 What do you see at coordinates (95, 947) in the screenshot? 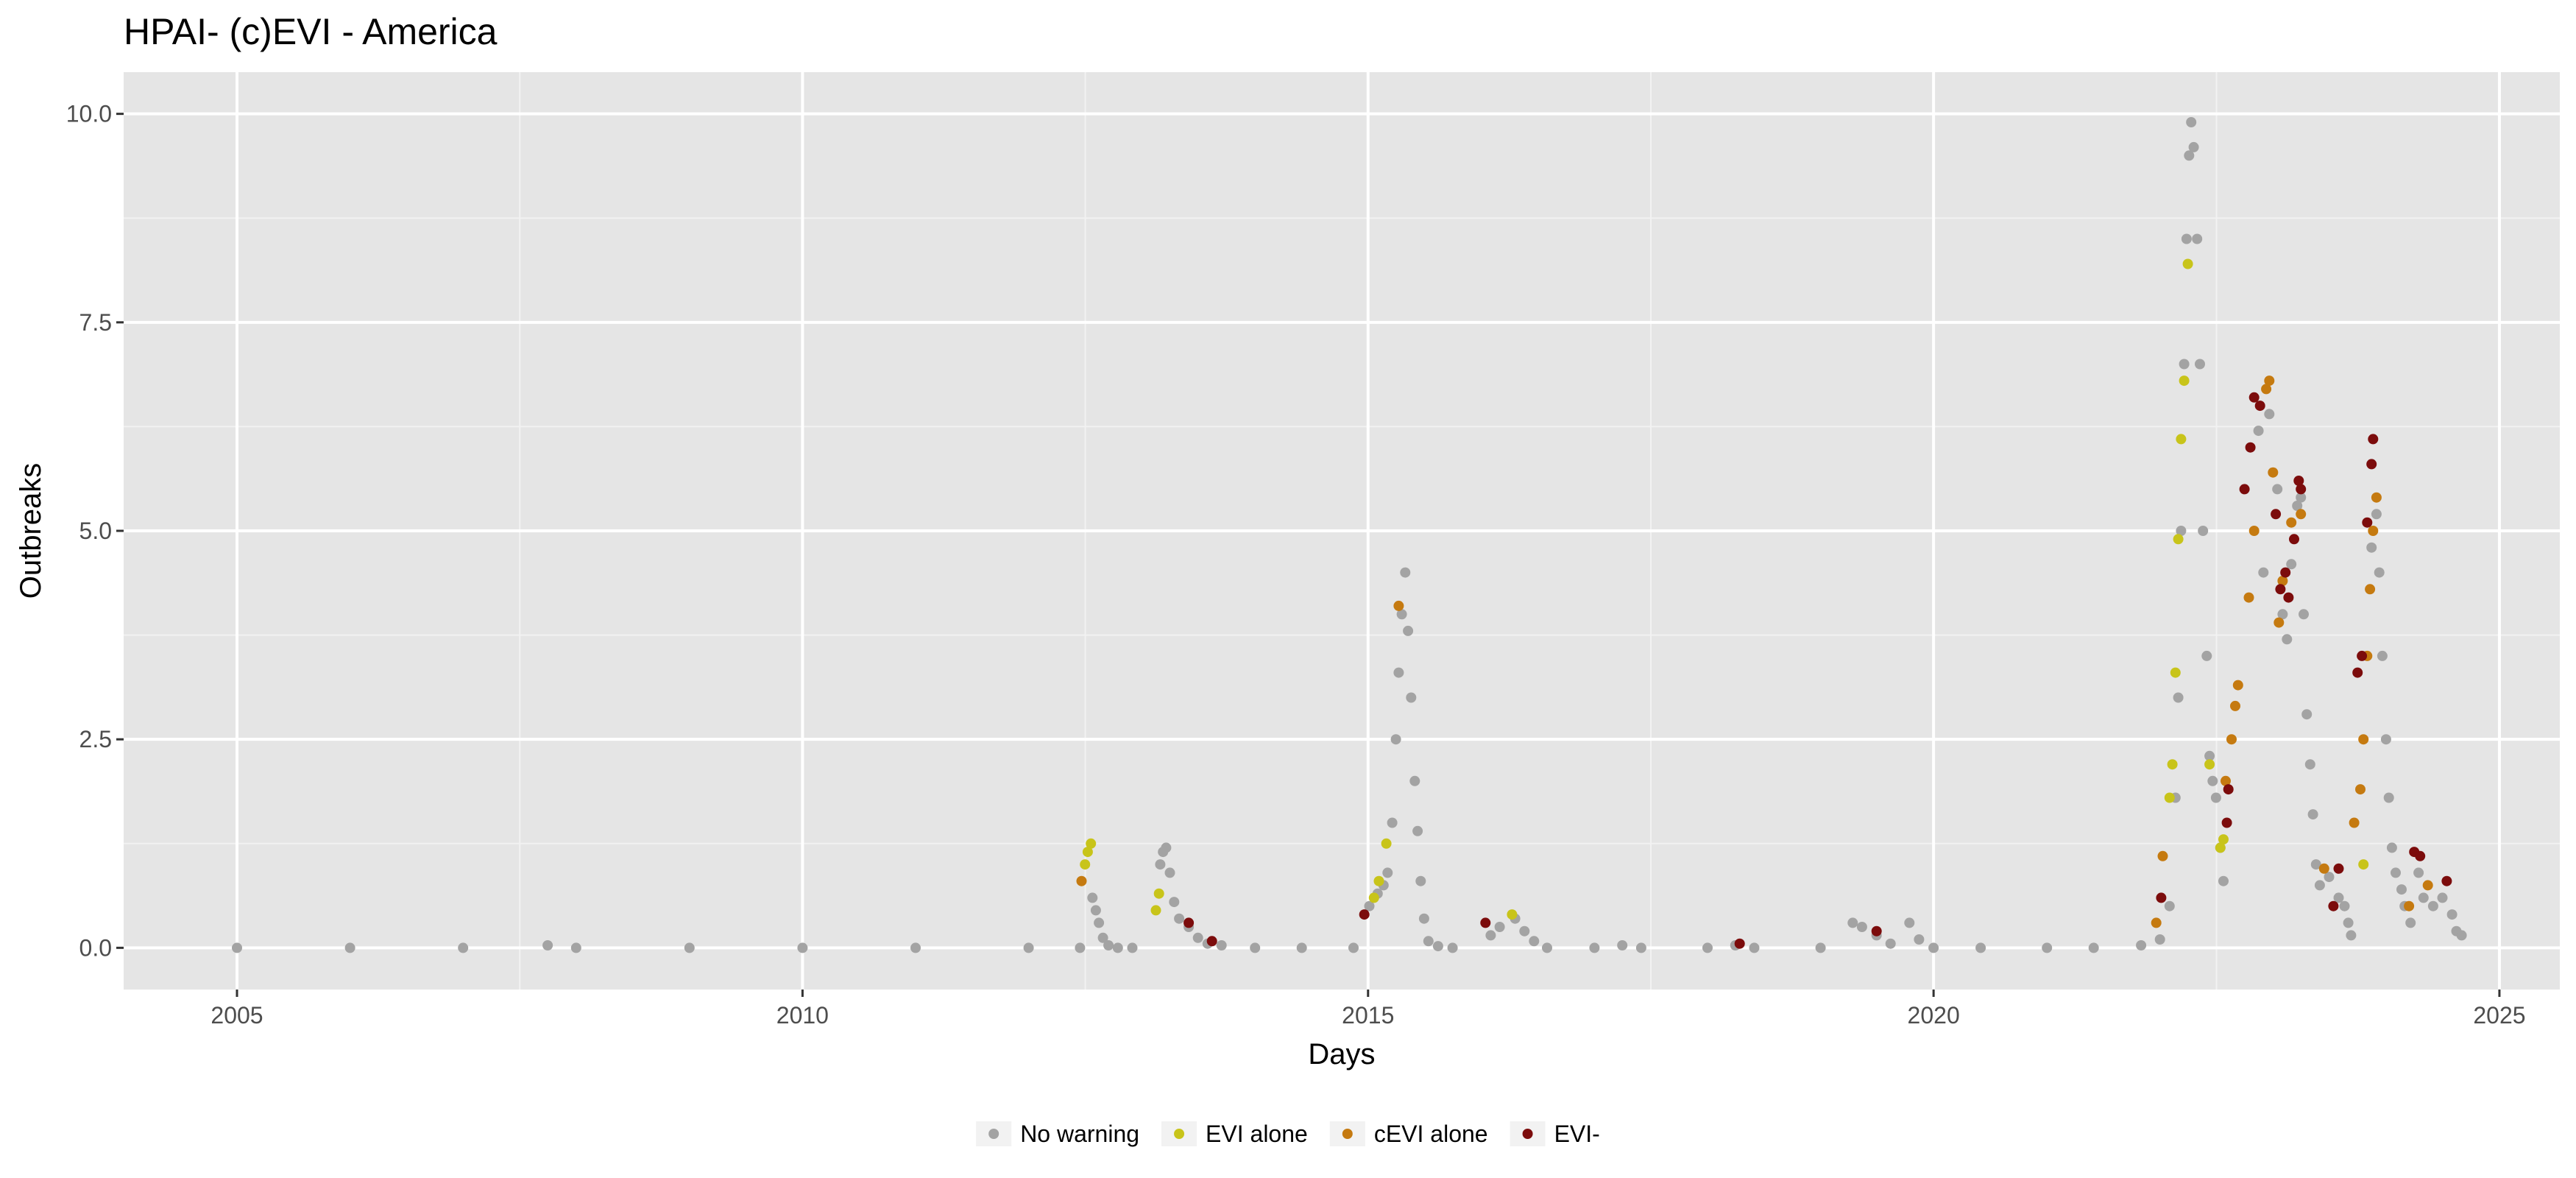
I see `y-tick-label: 0.0` at bounding box center [95, 947].